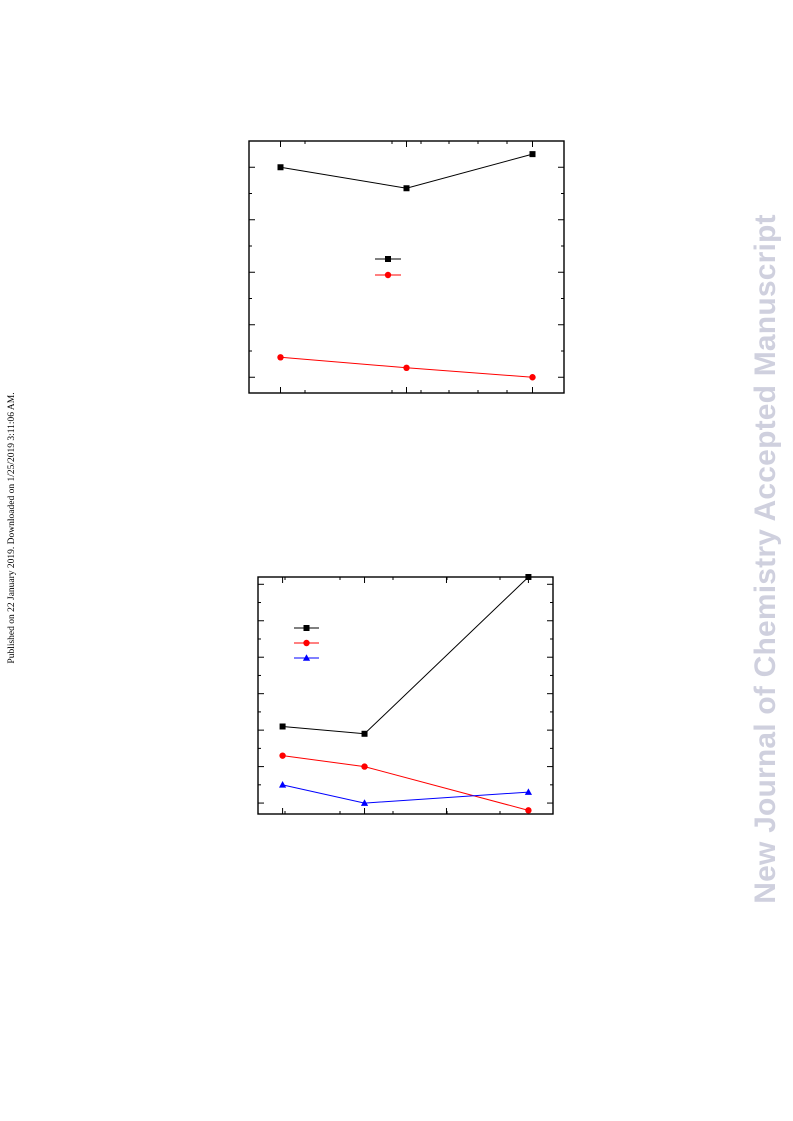 This screenshot has width=793, height=1121. I want to click on chart-top, so click(406, 267).